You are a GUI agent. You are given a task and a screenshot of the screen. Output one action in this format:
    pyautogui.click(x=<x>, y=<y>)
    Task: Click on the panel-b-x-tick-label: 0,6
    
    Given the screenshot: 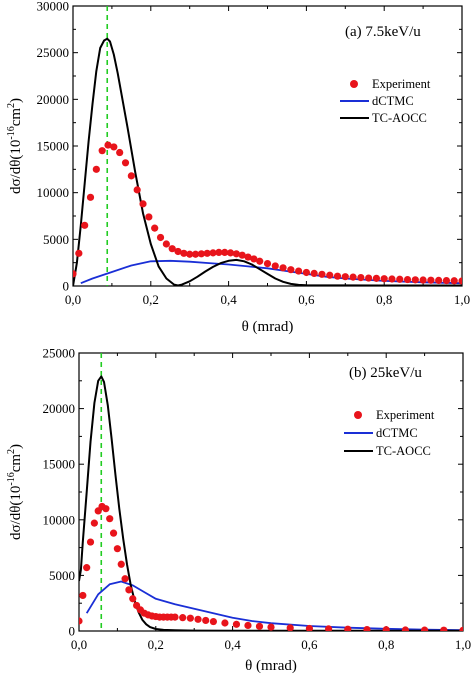 What is the action you would take?
    pyautogui.click(x=309, y=644)
    